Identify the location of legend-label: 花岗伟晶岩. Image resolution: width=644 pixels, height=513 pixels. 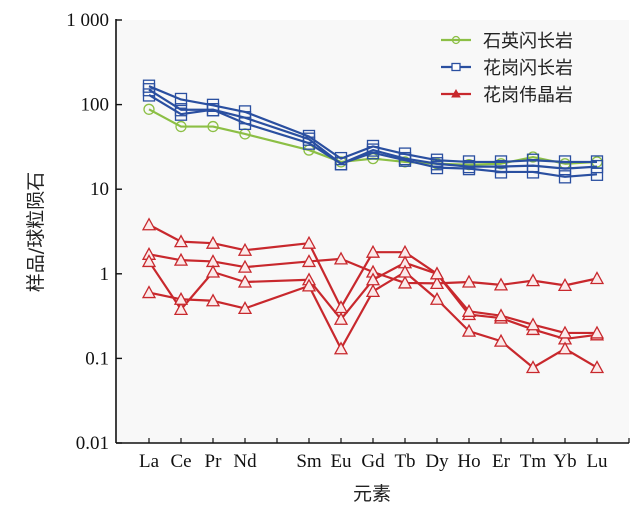
(528, 95).